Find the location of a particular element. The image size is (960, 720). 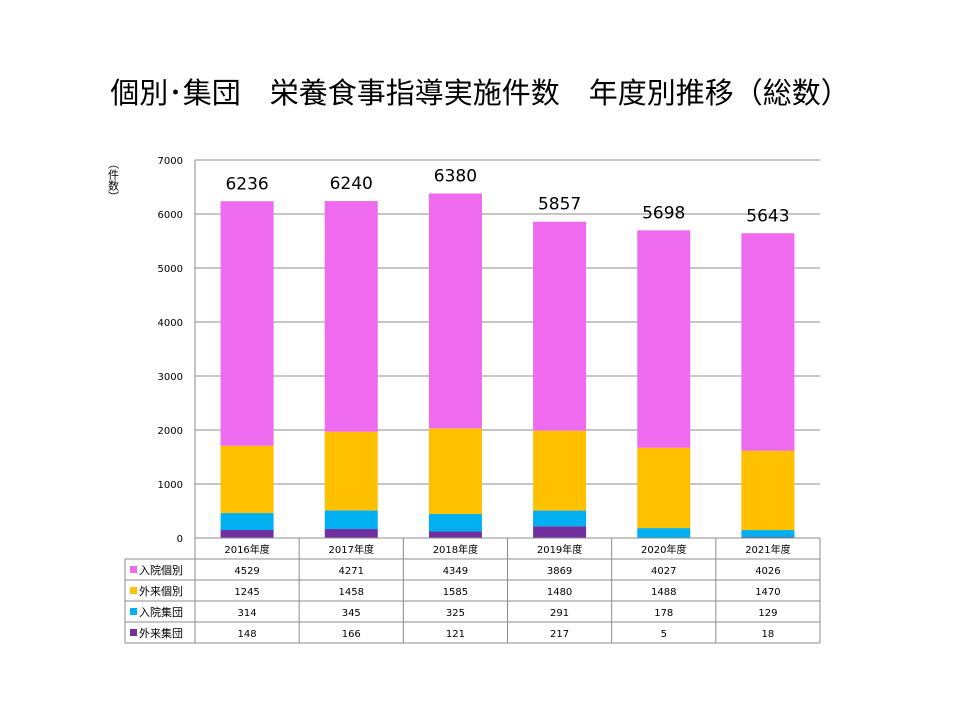

table-cell-外来集団-2018年度: 121 is located at coordinates (455, 634).